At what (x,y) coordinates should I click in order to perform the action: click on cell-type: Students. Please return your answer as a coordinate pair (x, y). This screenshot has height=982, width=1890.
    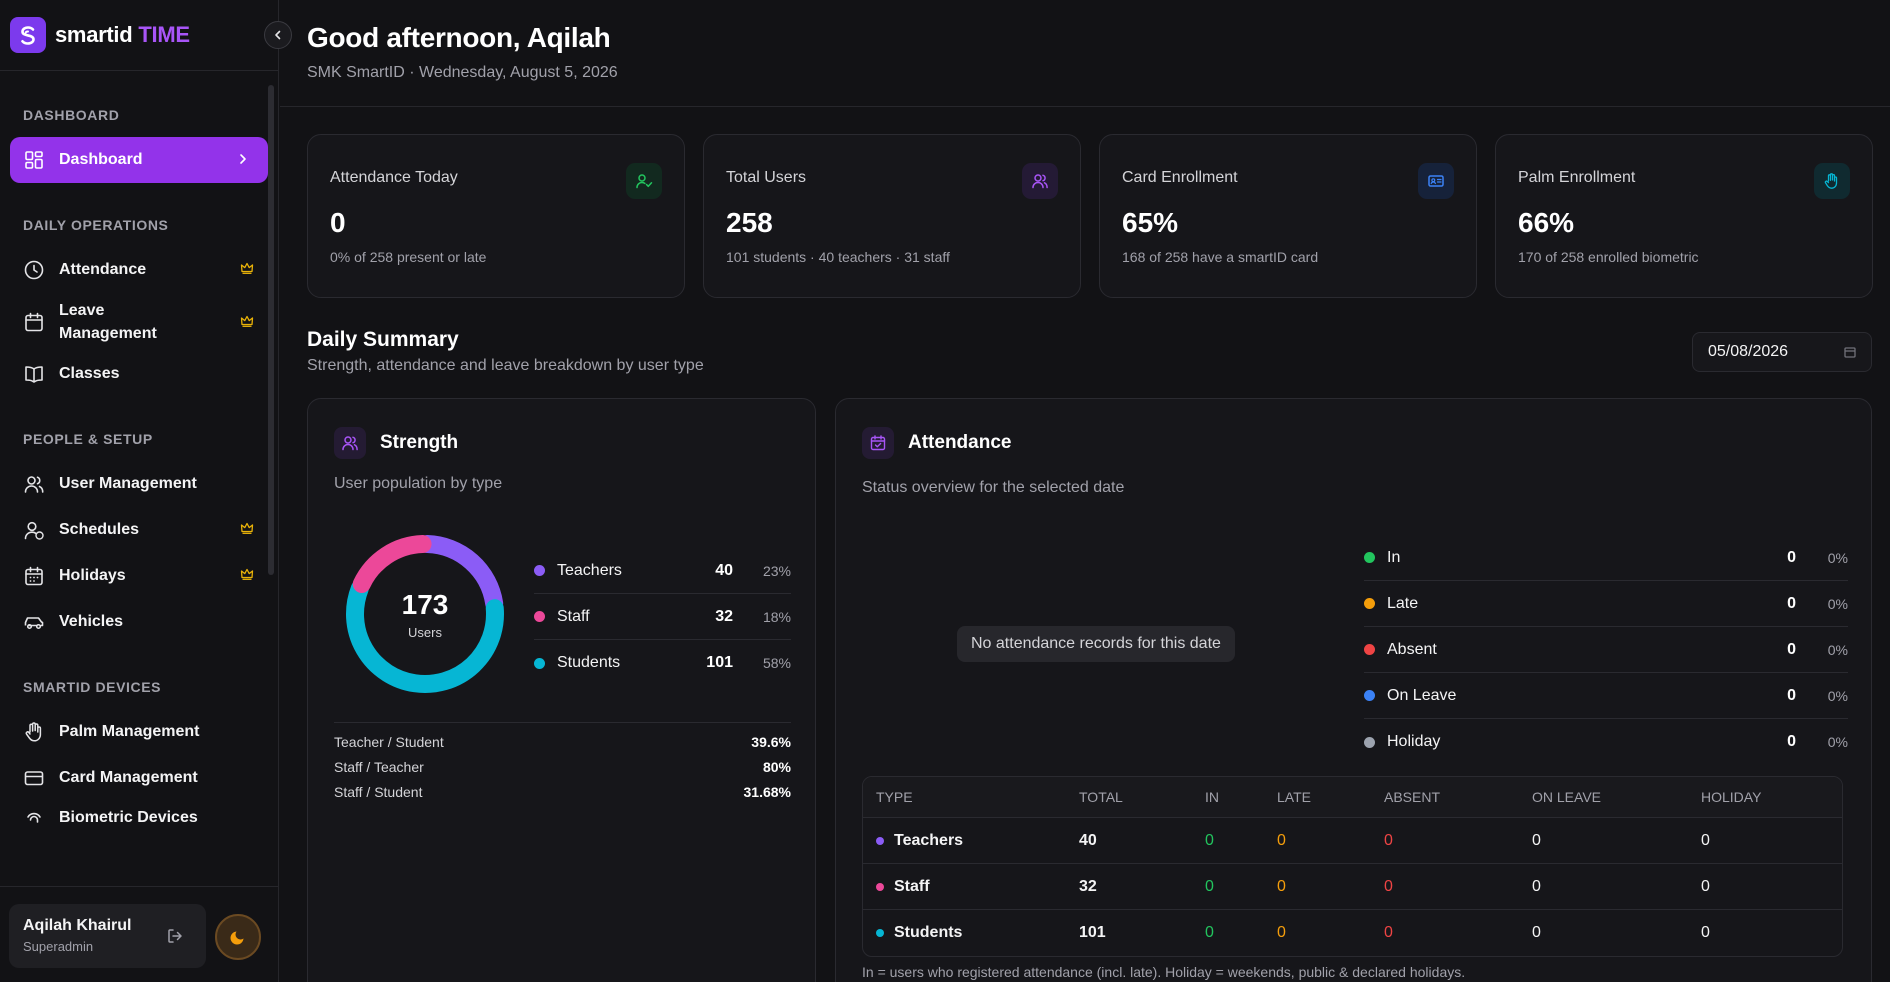
    Looking at the image, I should click on (919, 933).